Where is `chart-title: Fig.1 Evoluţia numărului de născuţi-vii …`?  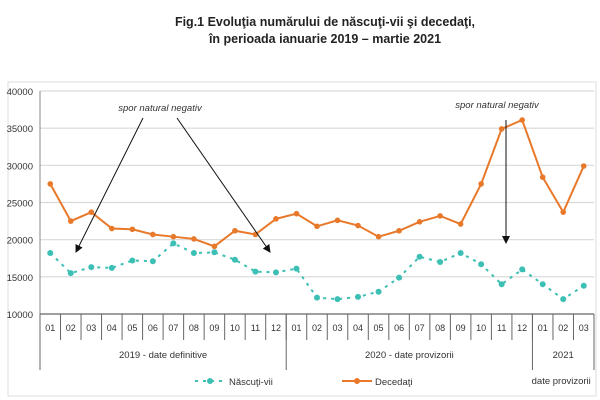
chart-title: Fig.1 Evoluţia numărului de născuţi-vii … is located at coordinates (300, 31).